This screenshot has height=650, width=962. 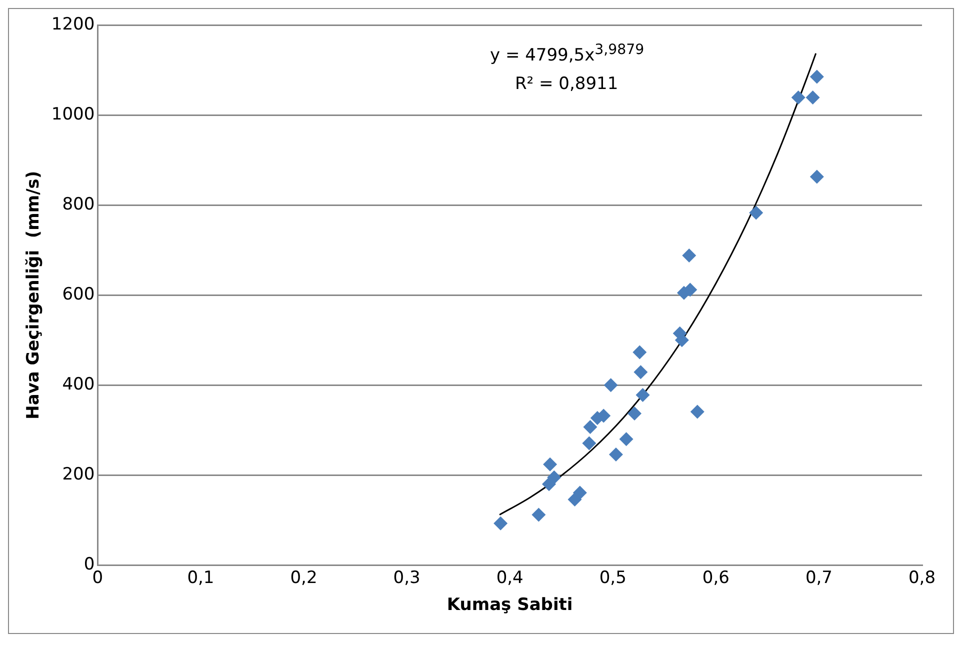 I want to click on y-tick-label: 1000, so click(x=73, y=114).